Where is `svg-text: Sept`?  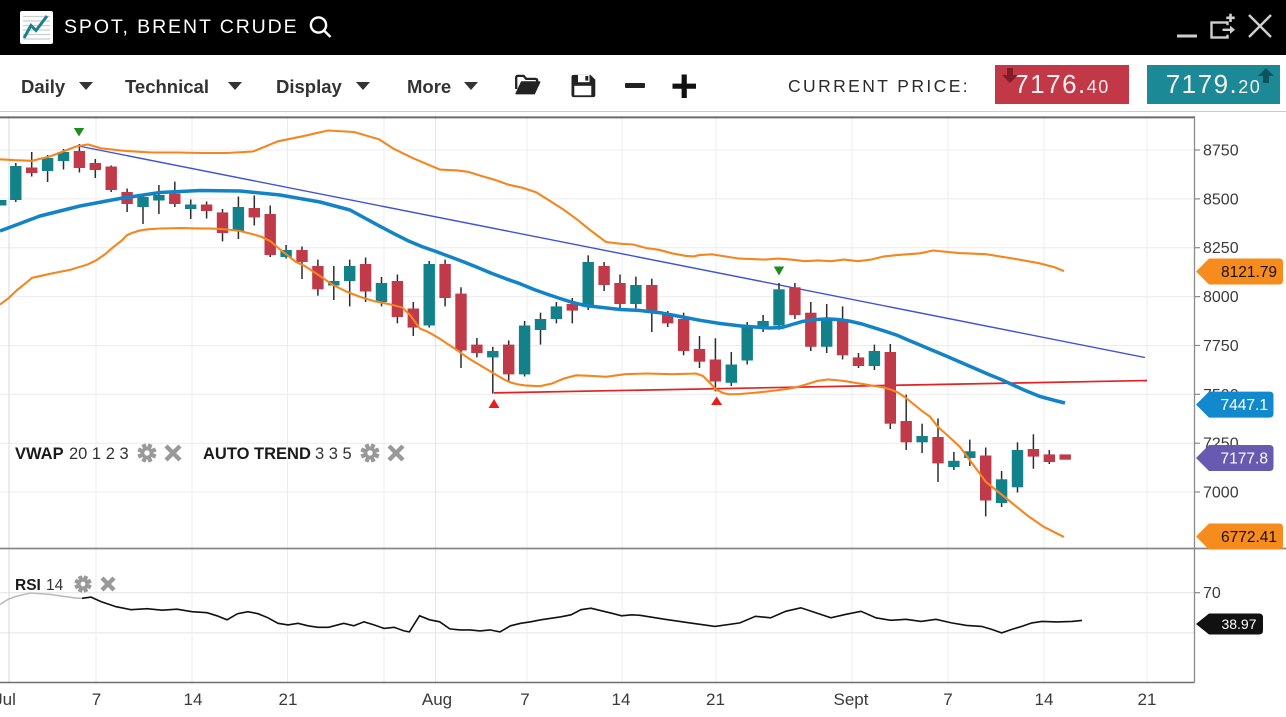
svg-text: Sept is located at coordinates (851, 699).